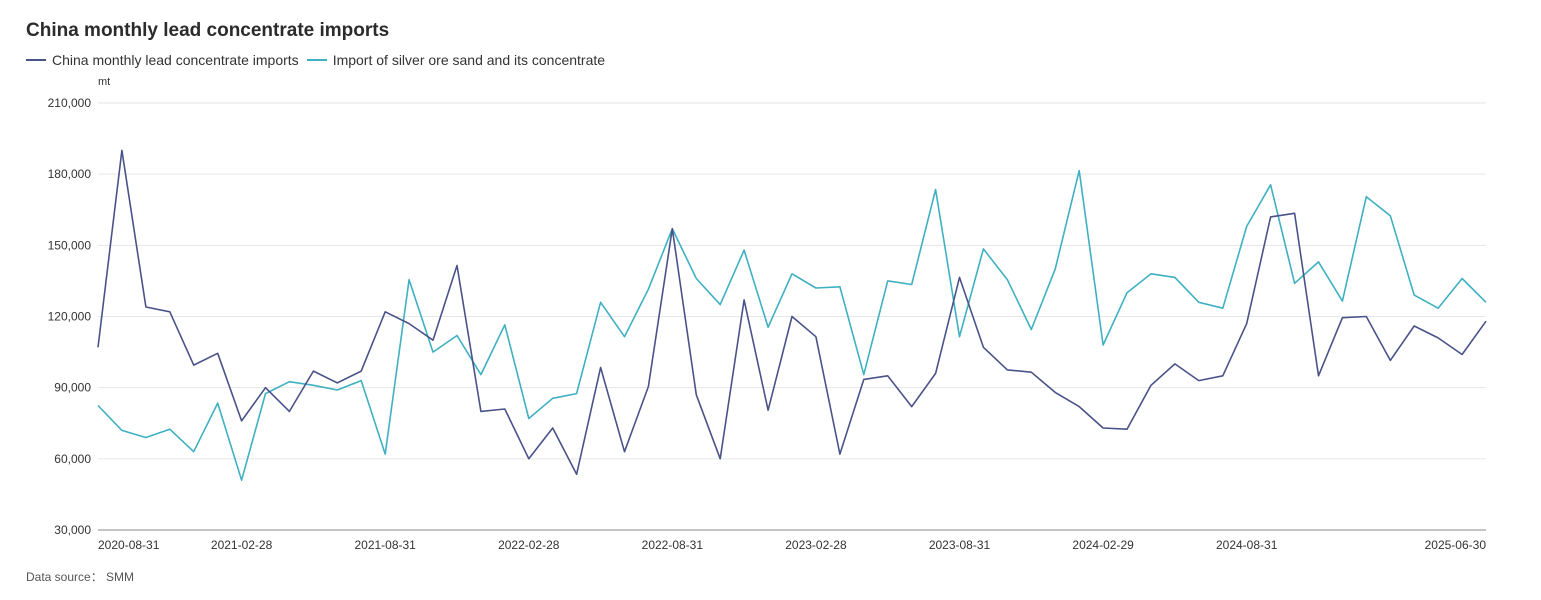 The height and width of the screenshot is (600, 1541). I want to click on y-tick-label: 210,000, so click(70, 103).